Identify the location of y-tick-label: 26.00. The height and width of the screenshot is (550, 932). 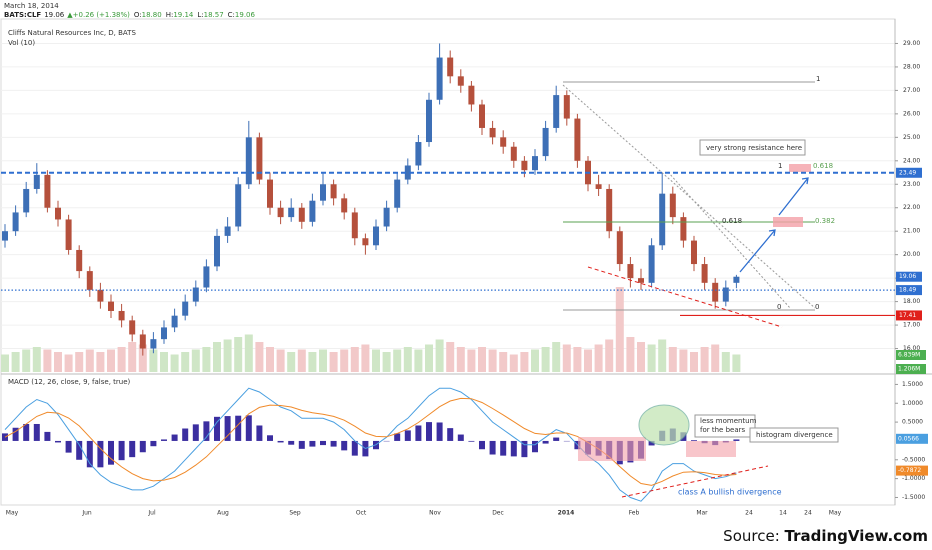
(911, 113).